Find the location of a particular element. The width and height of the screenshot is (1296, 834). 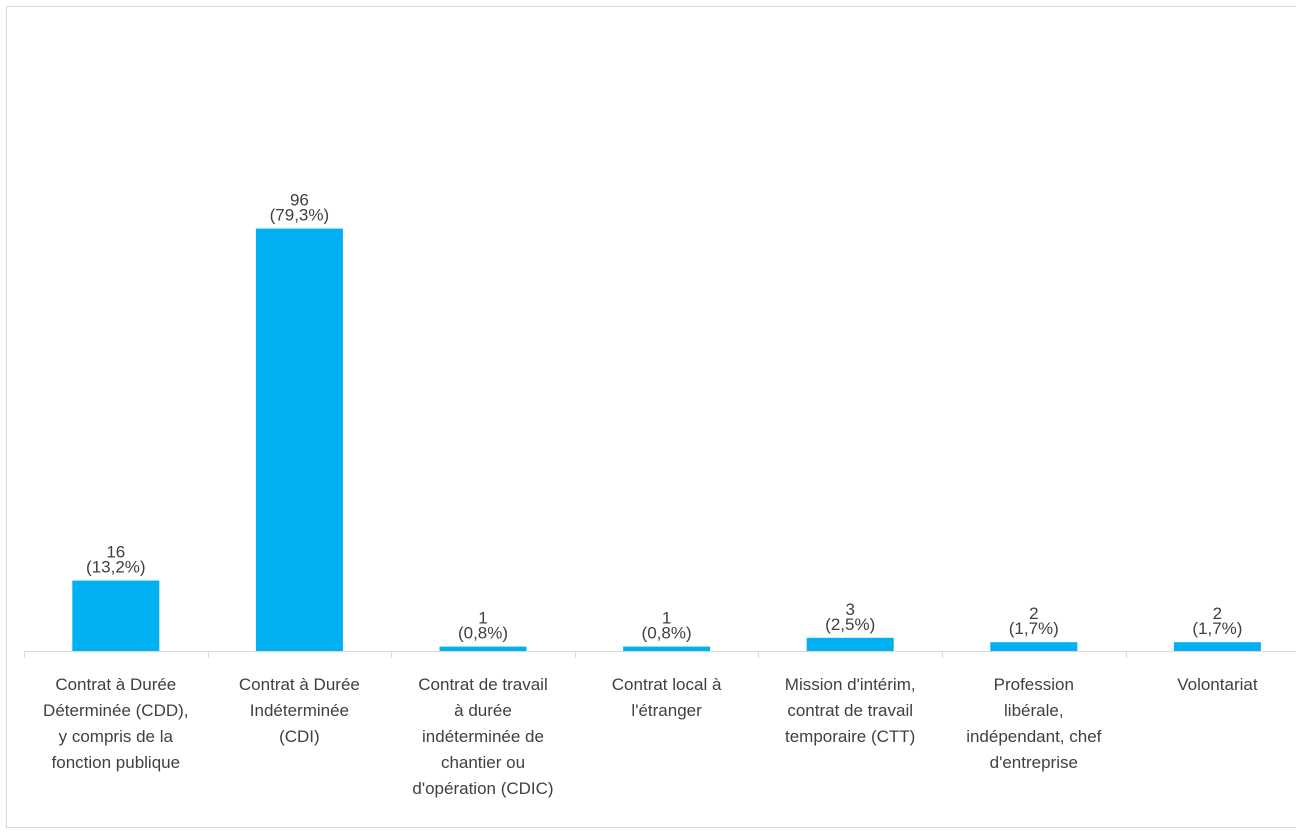

data-label-percent: (79,3%) is located at coordinates (300, 215).